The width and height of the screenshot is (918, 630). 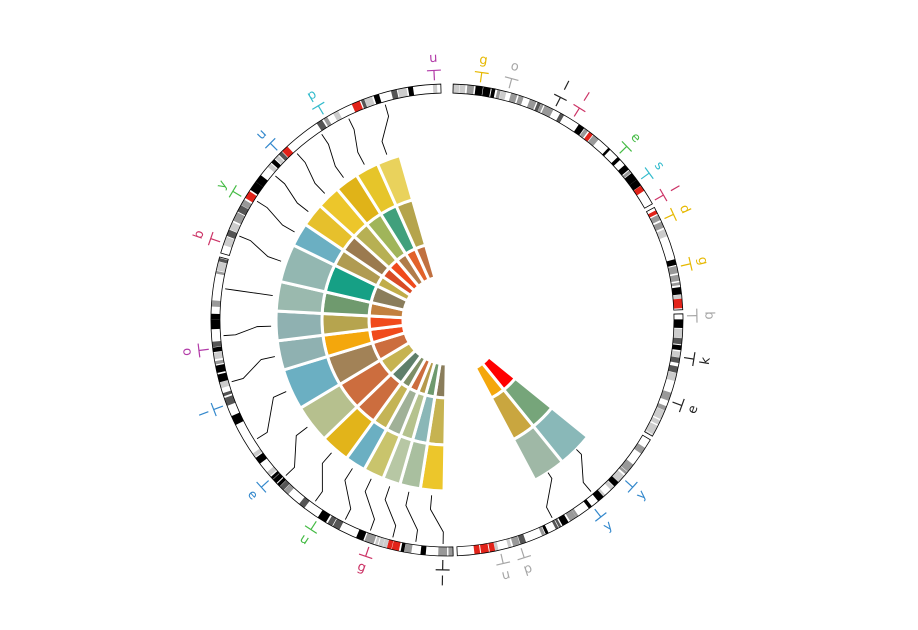 What do you see at coordinates (687, 407) in the screenshot?
I see `outer-label-12: e` at bounding box center [687, 407].